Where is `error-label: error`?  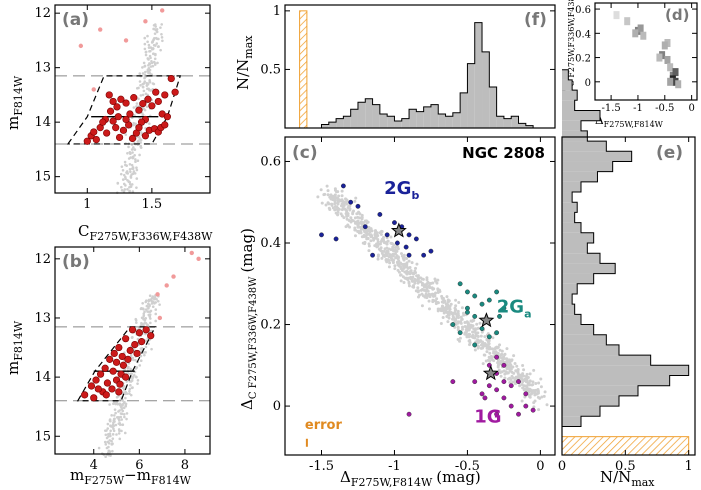 error-label: error is located at coordinates (324, 425).